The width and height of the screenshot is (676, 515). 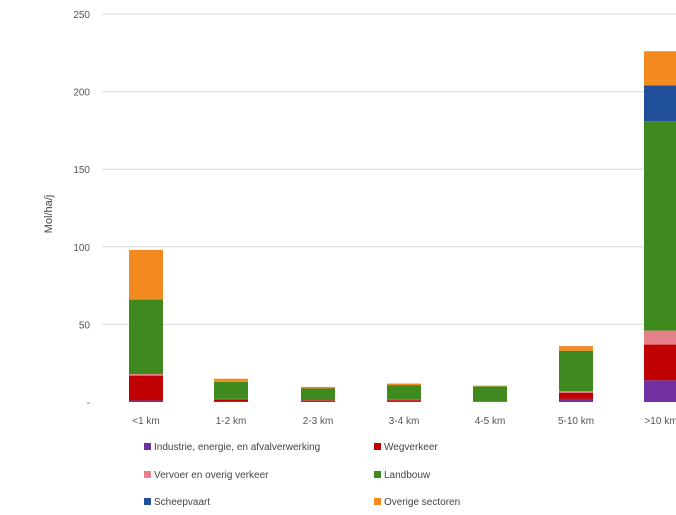 What do you see at coordinates (182, 502) in the screenshot?
I see `legend-label: Scheepvaart` at bounding box center [182, 502].